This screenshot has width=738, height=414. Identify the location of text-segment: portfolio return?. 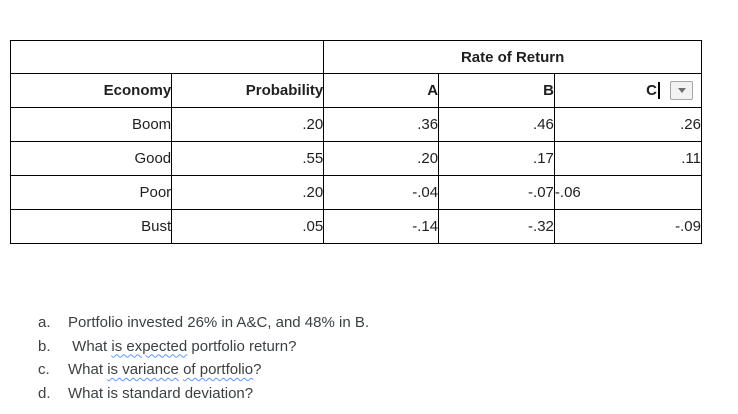
(242, 346).